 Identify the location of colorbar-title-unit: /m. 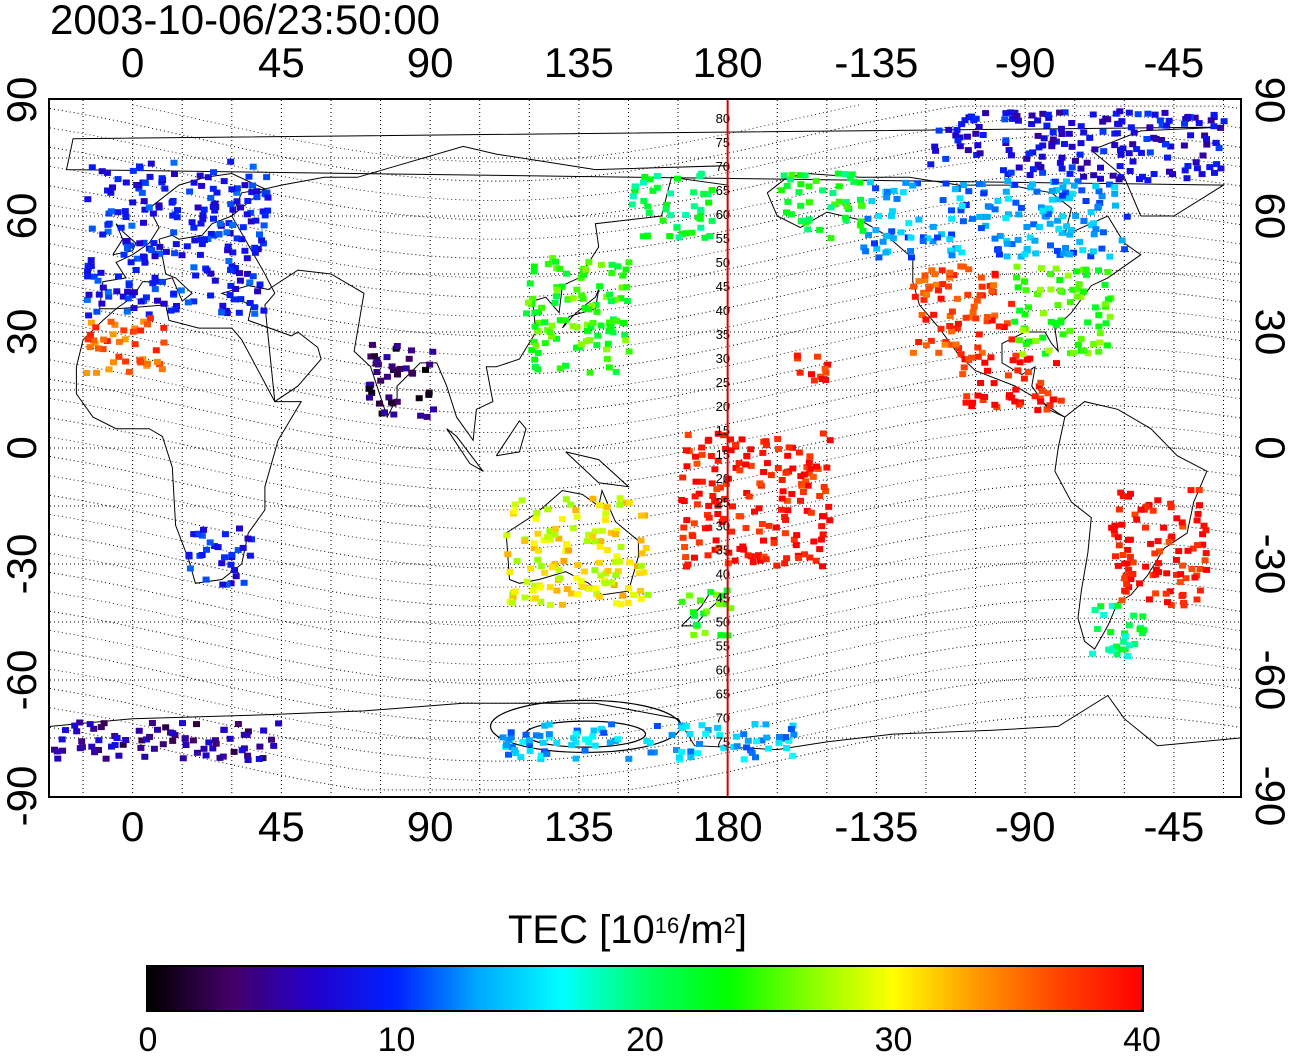
(701, 930).